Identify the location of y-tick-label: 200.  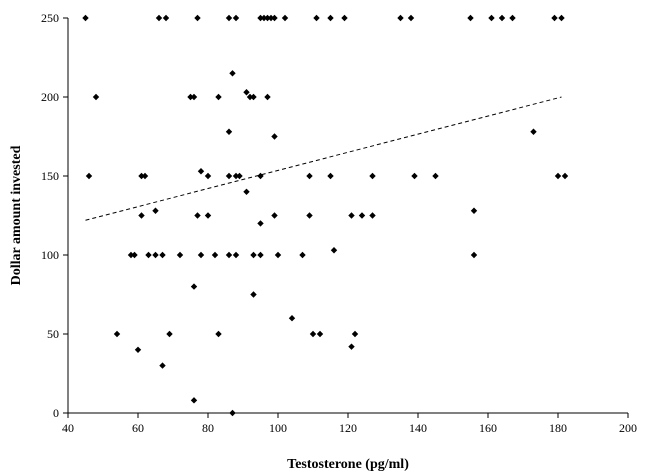
(50, 97).